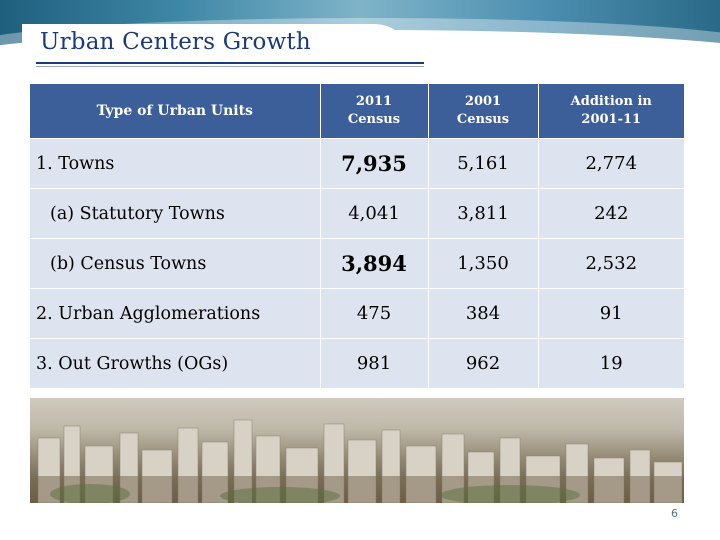 This screenshot has height=540, width=720. What do you see at coordinates (357, 461) in the screenshot?
I see `skyline-illustration` at bounding box center [357, 461].